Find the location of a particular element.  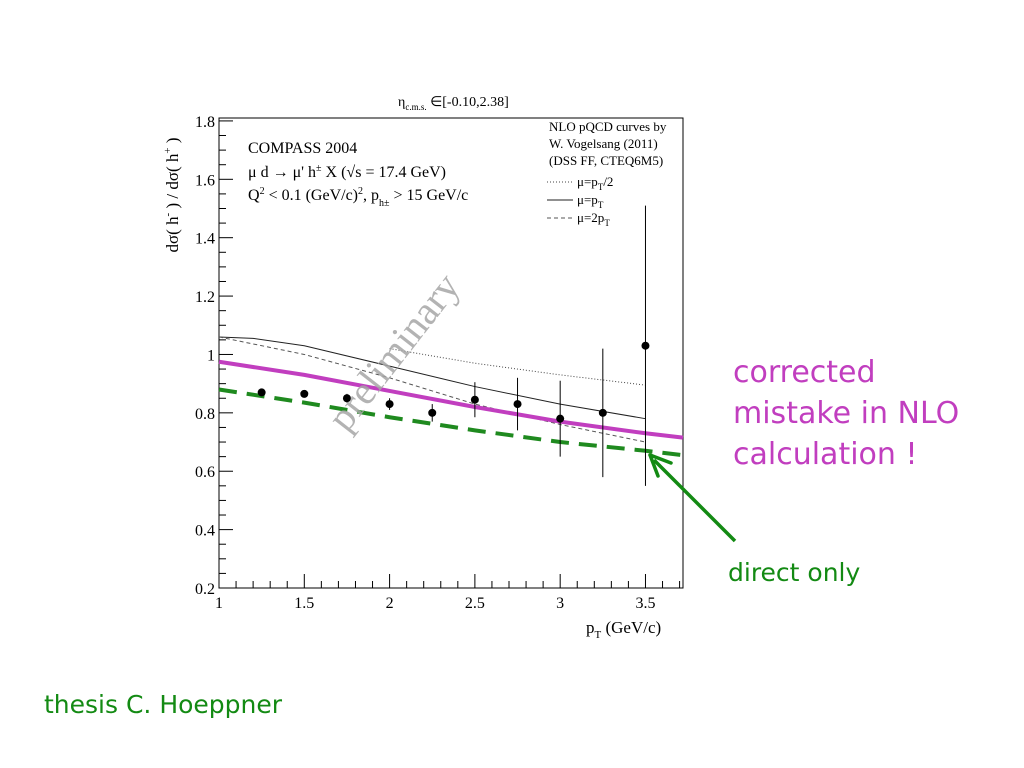

legend-label-two-pt: μ=2pT is located at coordinates (593, 219).